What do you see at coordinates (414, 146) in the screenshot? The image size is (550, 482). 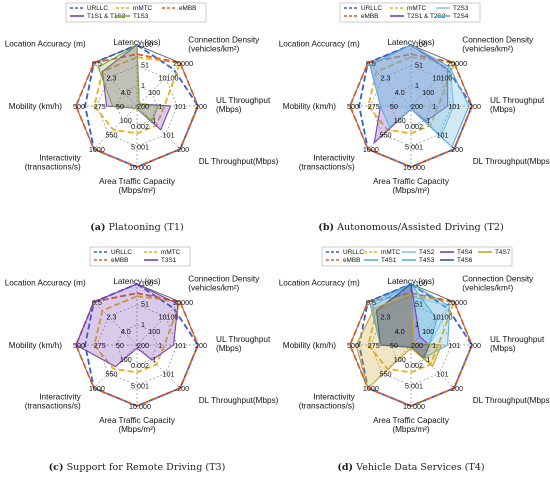 I see `tick-label: 5.001` at bounding box center [414, 146].